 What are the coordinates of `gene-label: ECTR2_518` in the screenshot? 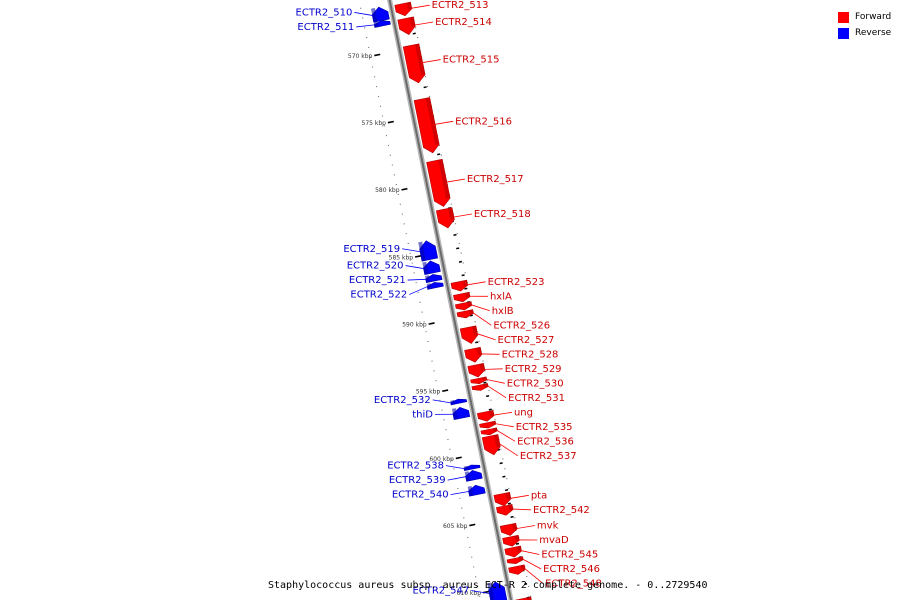 It's located at (502, 214).